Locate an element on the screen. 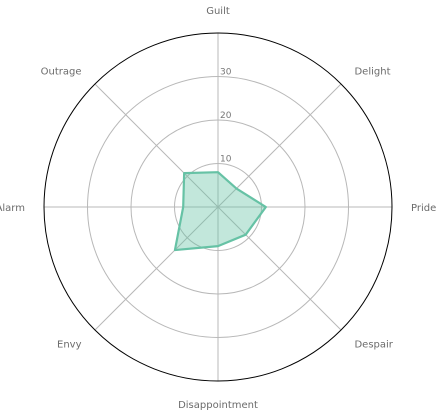  spoke-despair is located at coordinates (279, 268).